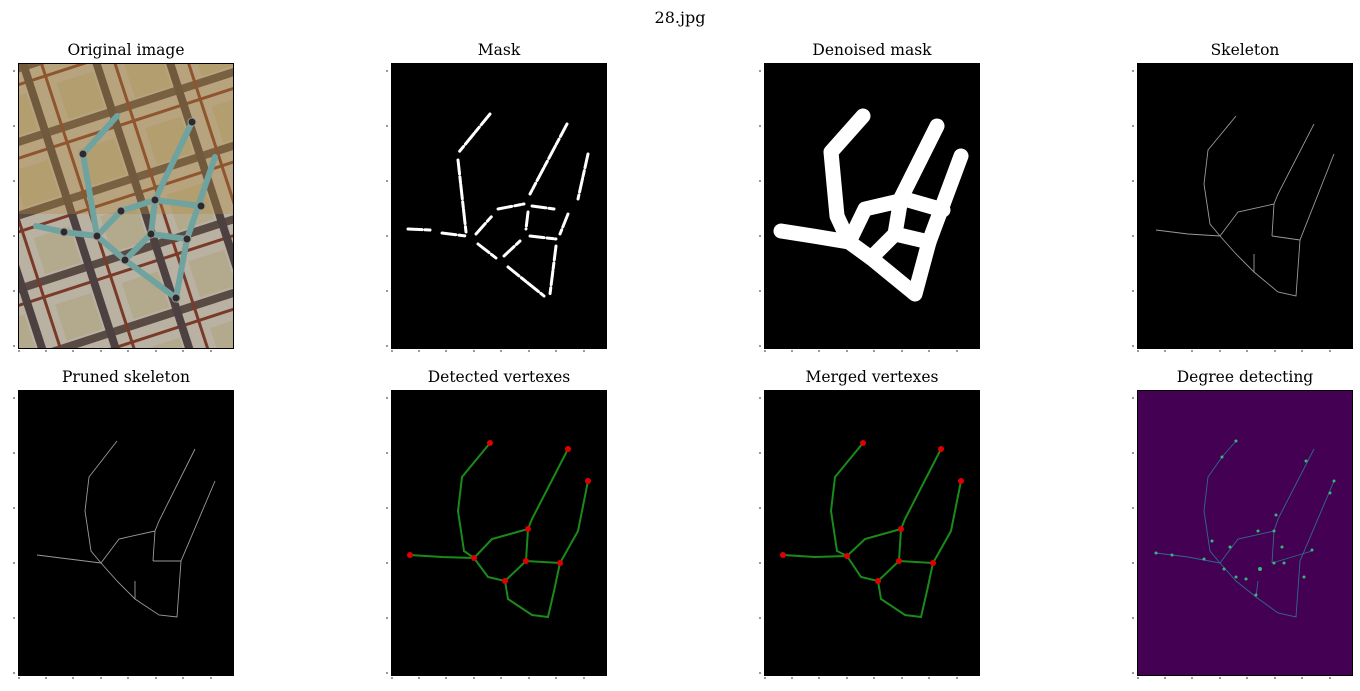  What do you see at coordinates (499, 206) in the screenshot?
I see `mask-image` at bounding box center [499, 206].